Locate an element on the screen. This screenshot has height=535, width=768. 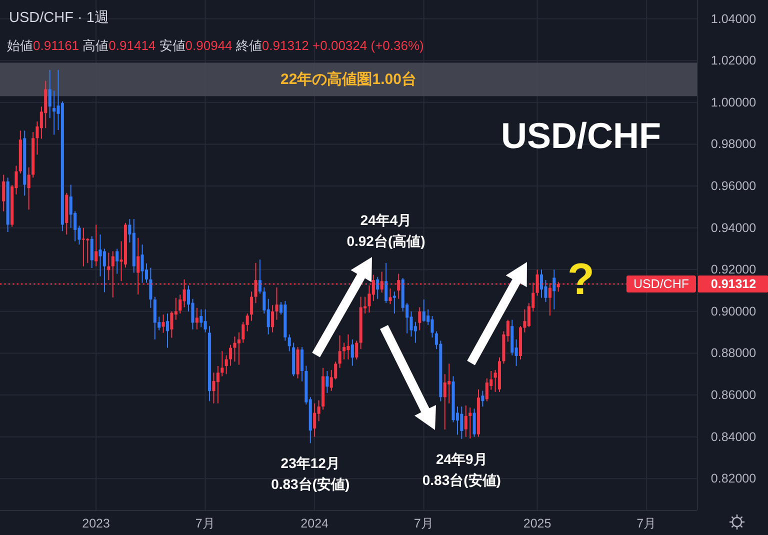
y-tick-label: 0.91312 is located at coordinates (733, 284).